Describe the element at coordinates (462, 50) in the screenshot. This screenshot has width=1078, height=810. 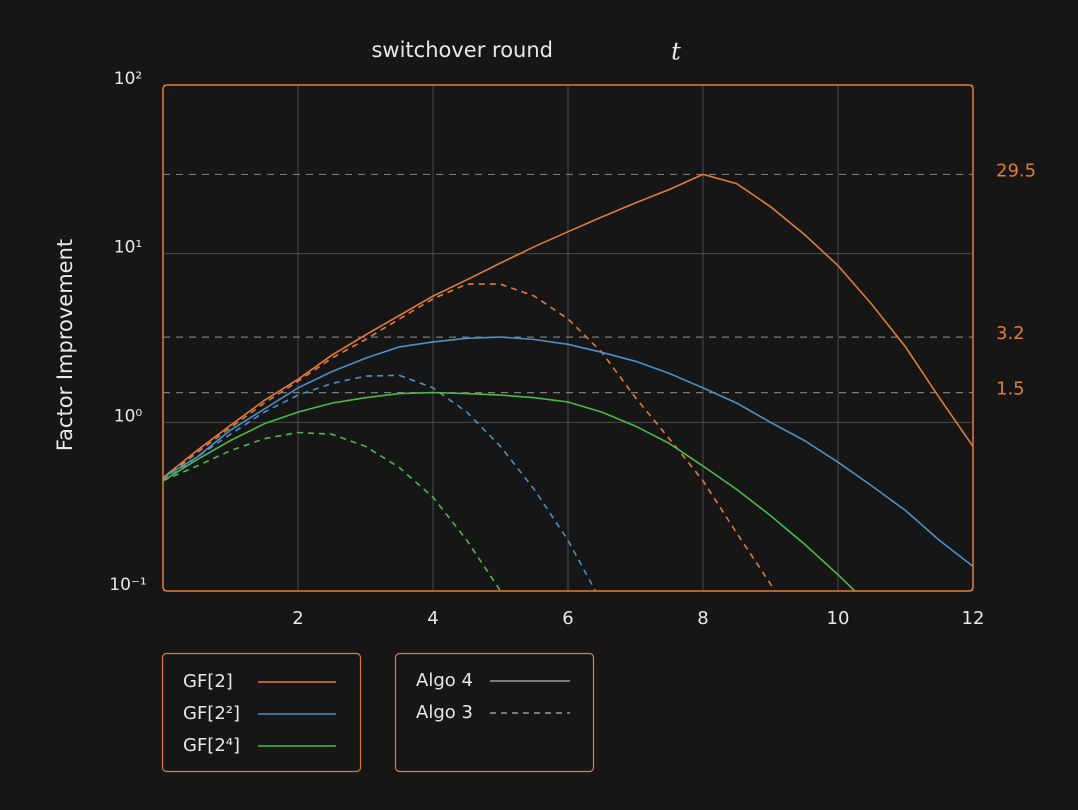
I see `chart-title: switchover round` at that location.